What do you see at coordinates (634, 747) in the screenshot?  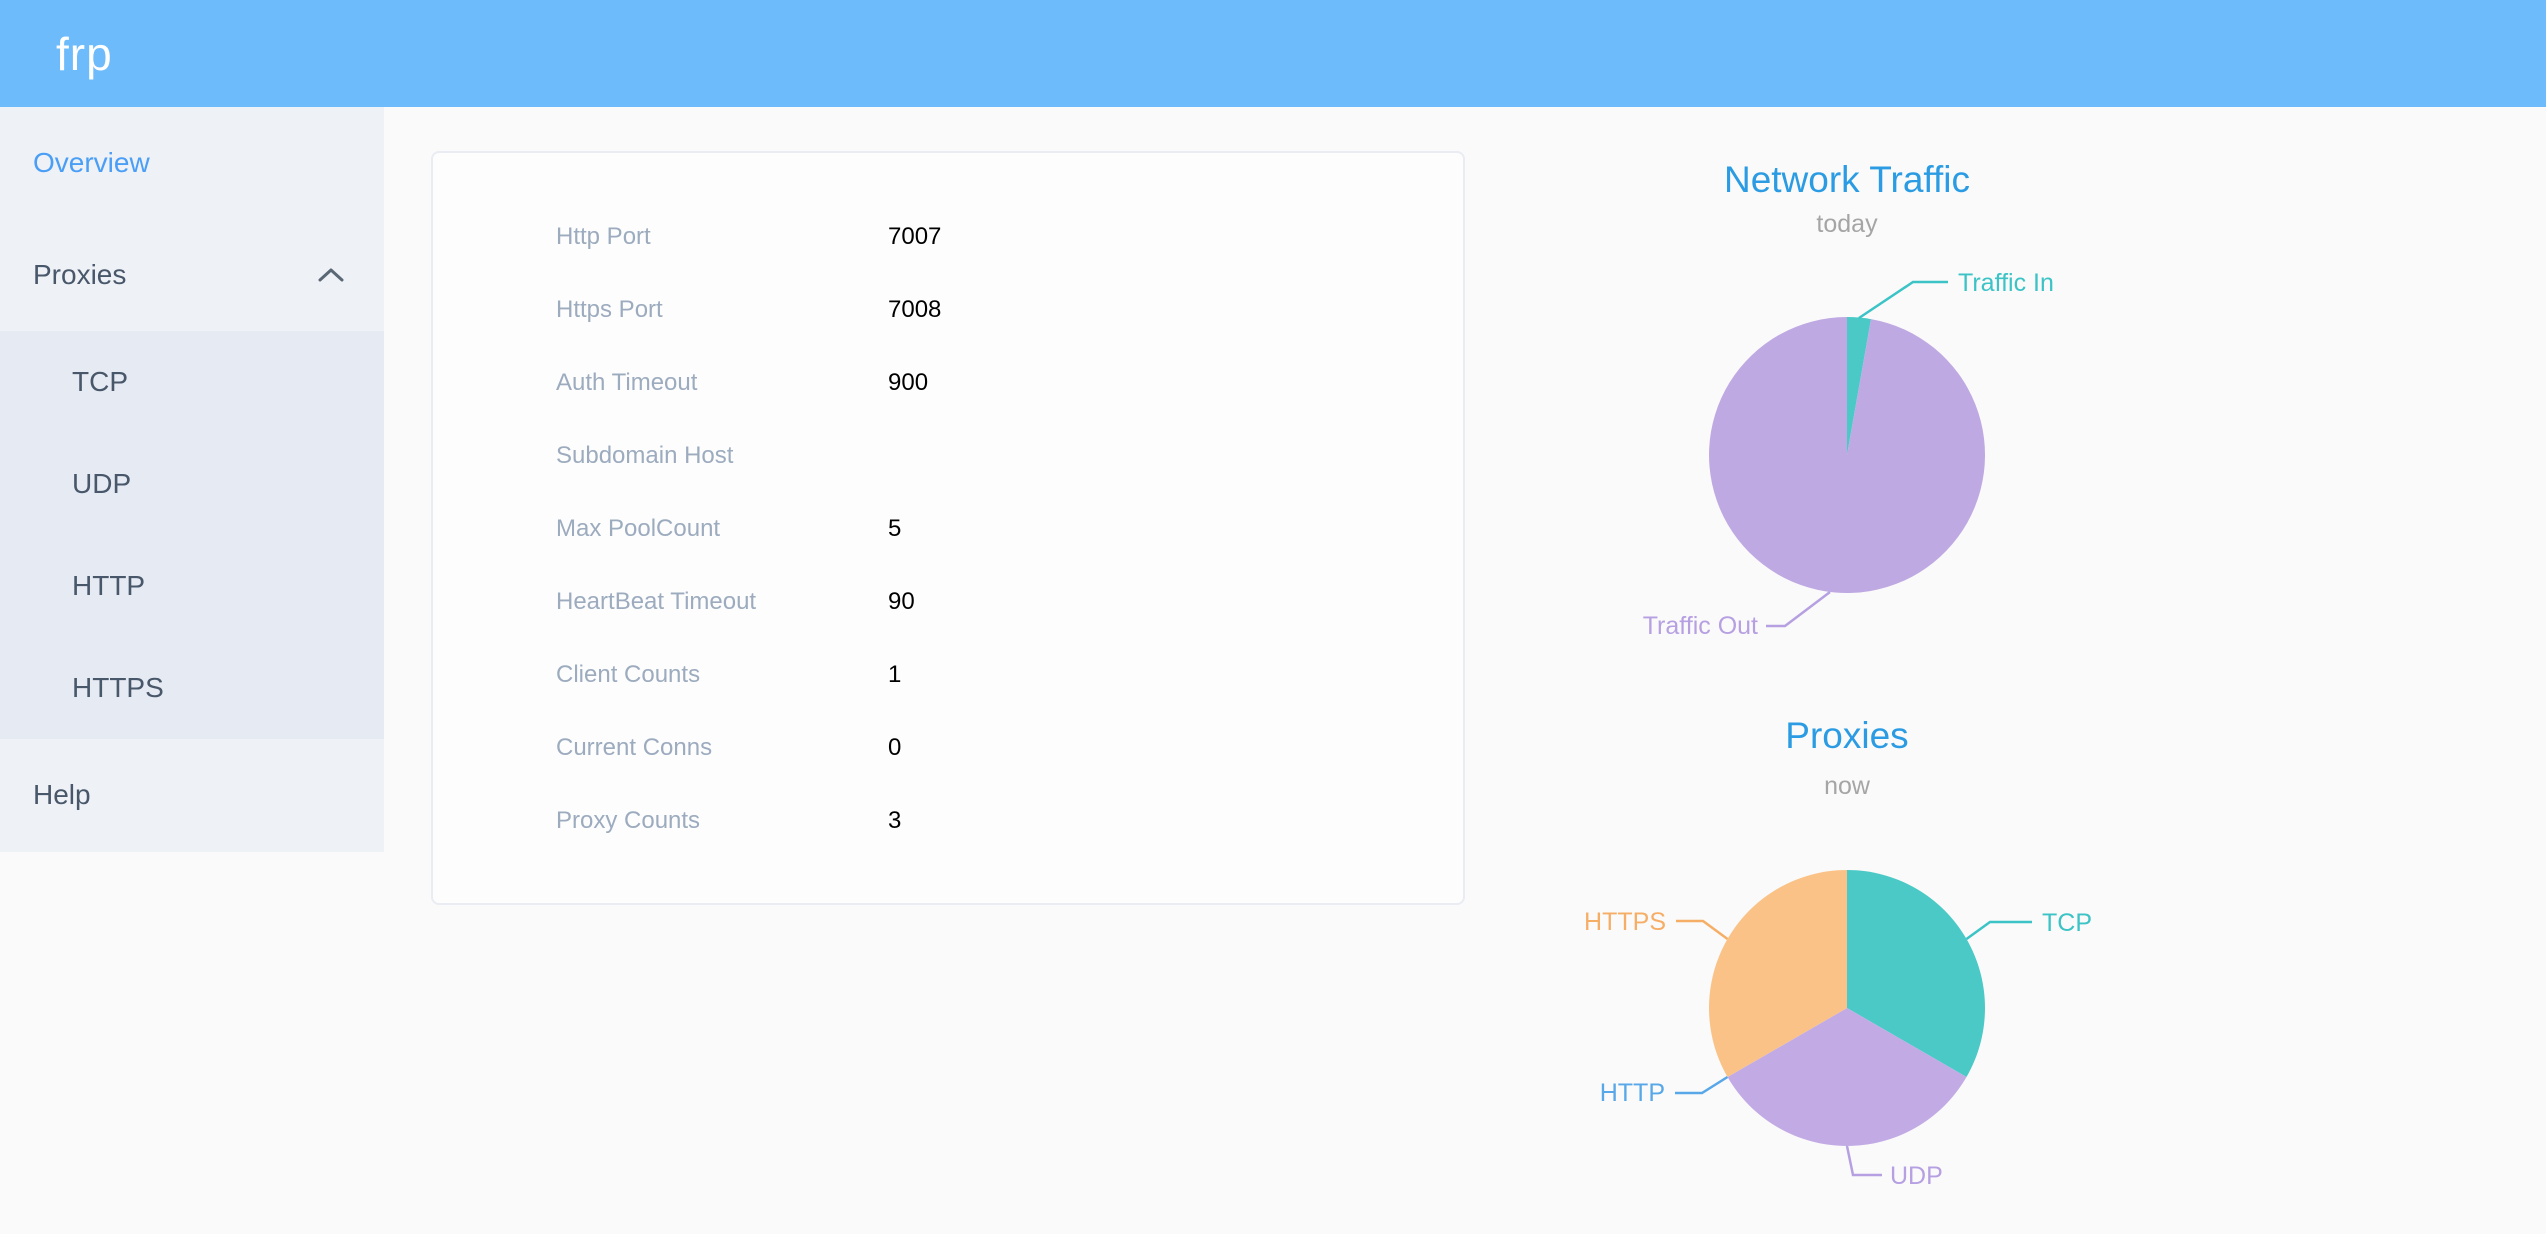 I see `config-label-current-conns: Current Conns` at bounding box center [634, 747].